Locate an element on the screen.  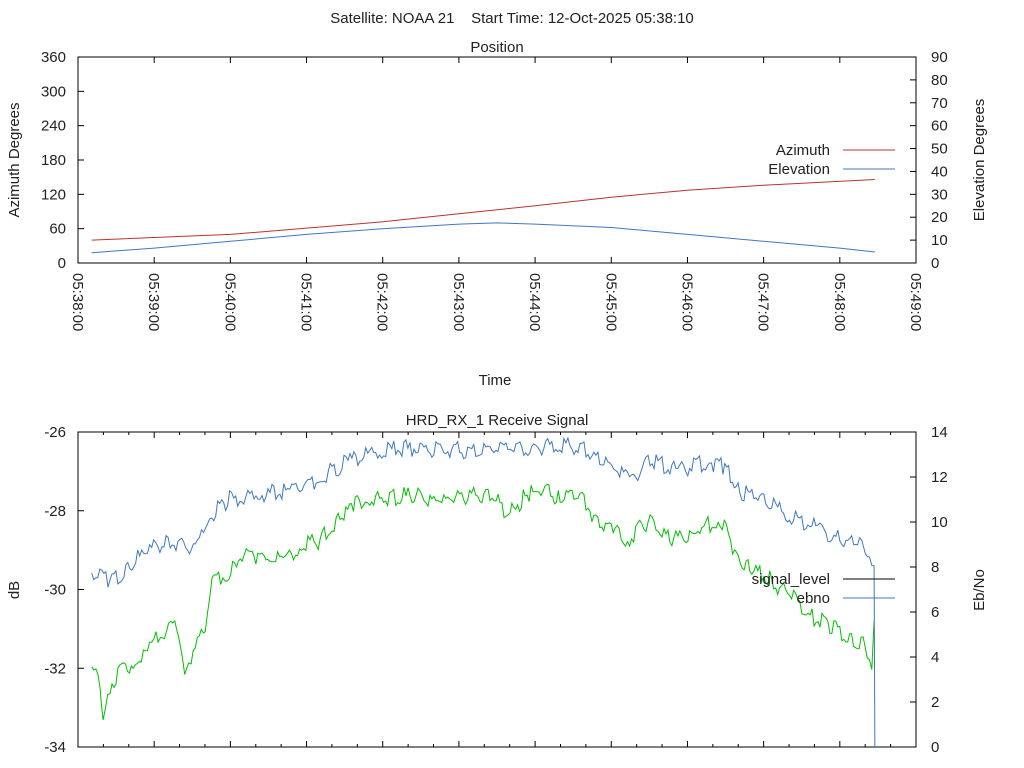
y-tick-label: 60 is located at coordinates (57, 229).